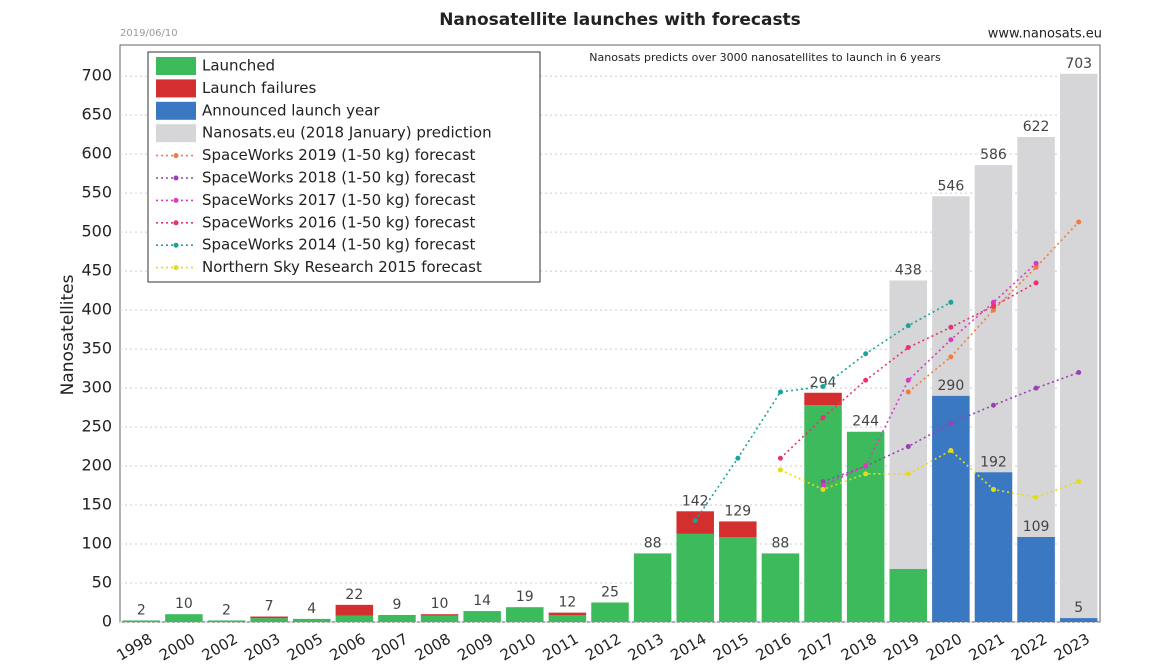 The width and height of the screenshot is (1156, 669). What do you see at coordinates (561, 647) in the screenshot?
I see `x-tick-label: 2011` at bounding box center [561, 647].